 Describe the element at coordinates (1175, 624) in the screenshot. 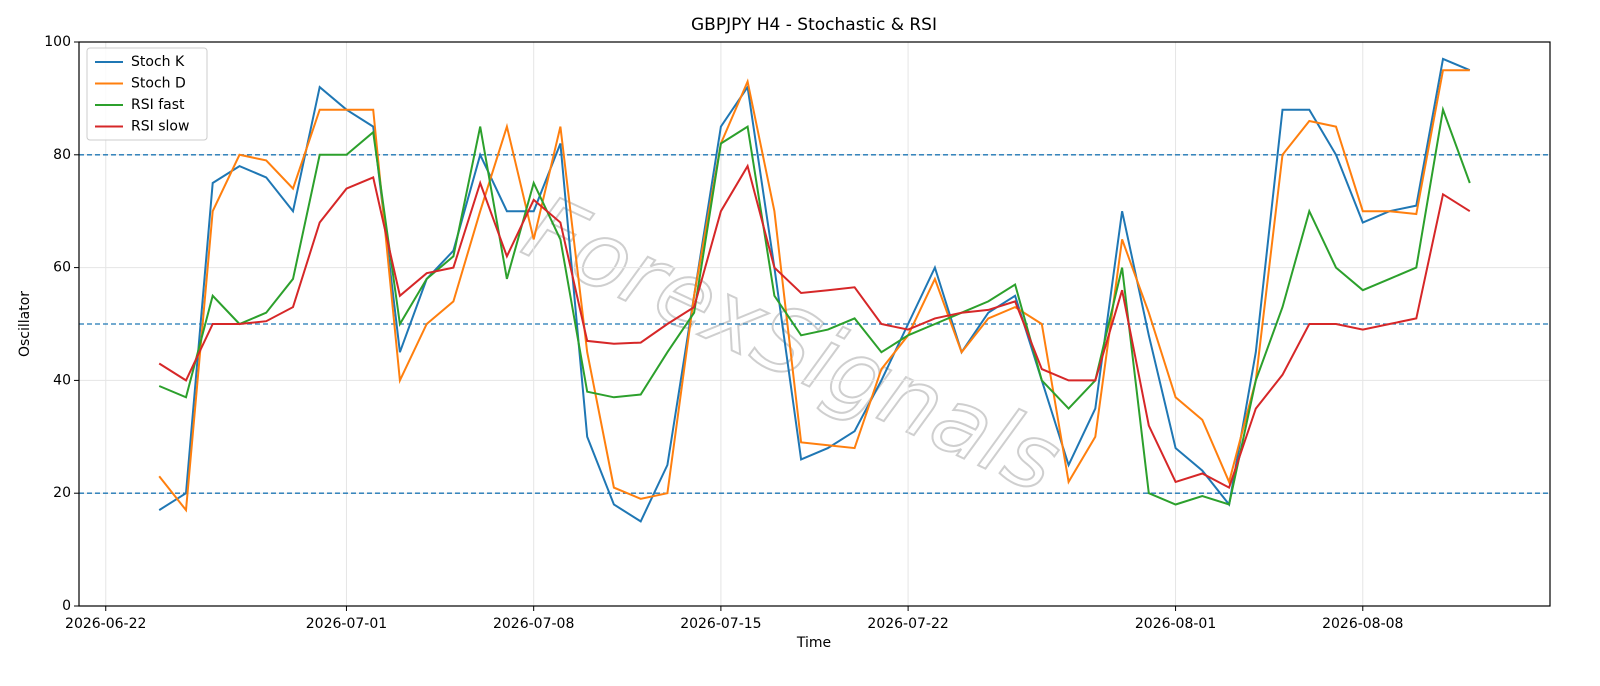

I see `x-tick-label: 2026-08-01` at that location.